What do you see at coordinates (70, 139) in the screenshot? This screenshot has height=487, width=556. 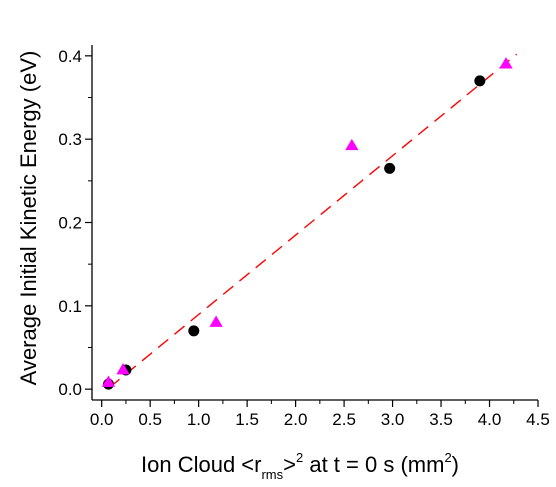 I see `y-tick-label: 0.3` at bounding box center [70, 139].